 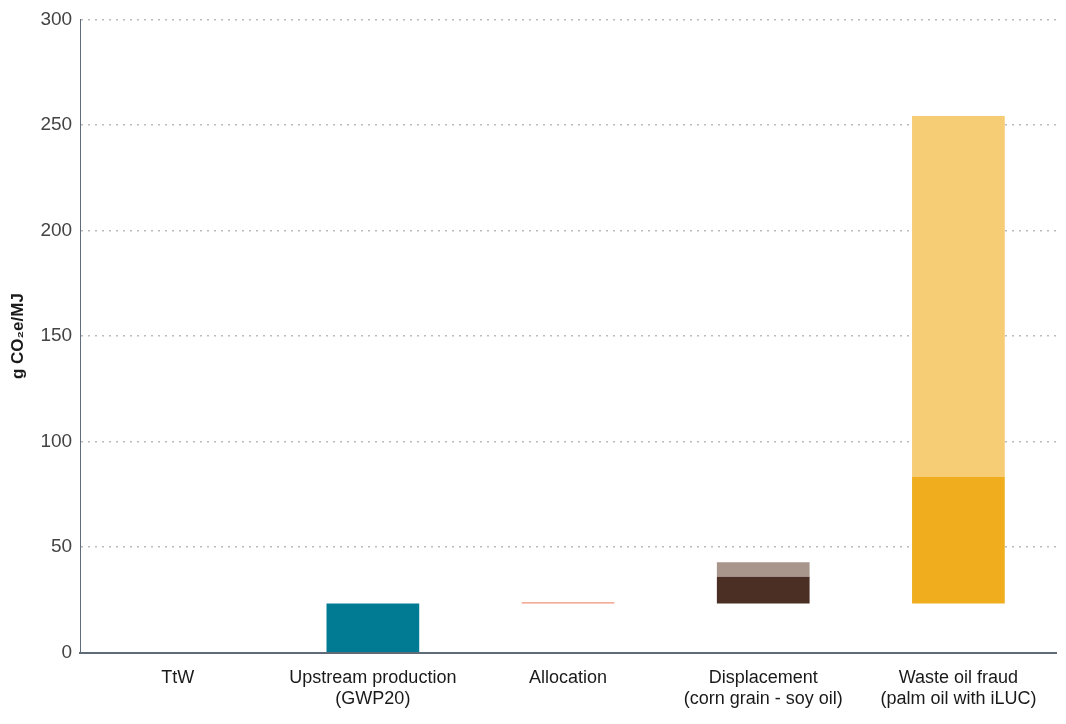 I want to click on y-tick-label: 0, so click(x=67, y=652).